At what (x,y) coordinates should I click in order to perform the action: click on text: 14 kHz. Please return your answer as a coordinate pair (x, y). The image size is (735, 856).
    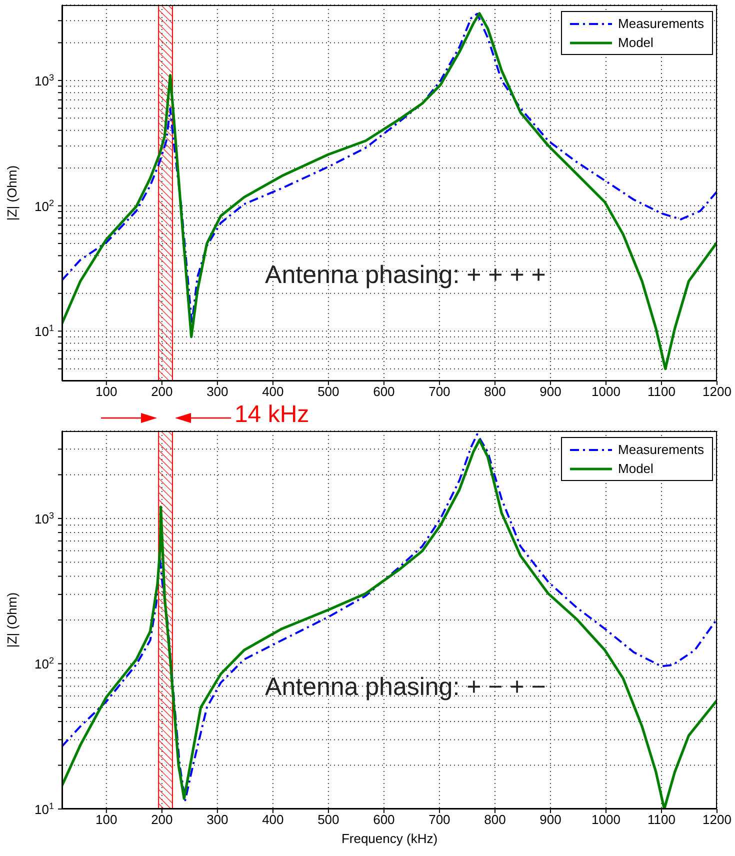
    Looking at the image, I should click on (272, 415).